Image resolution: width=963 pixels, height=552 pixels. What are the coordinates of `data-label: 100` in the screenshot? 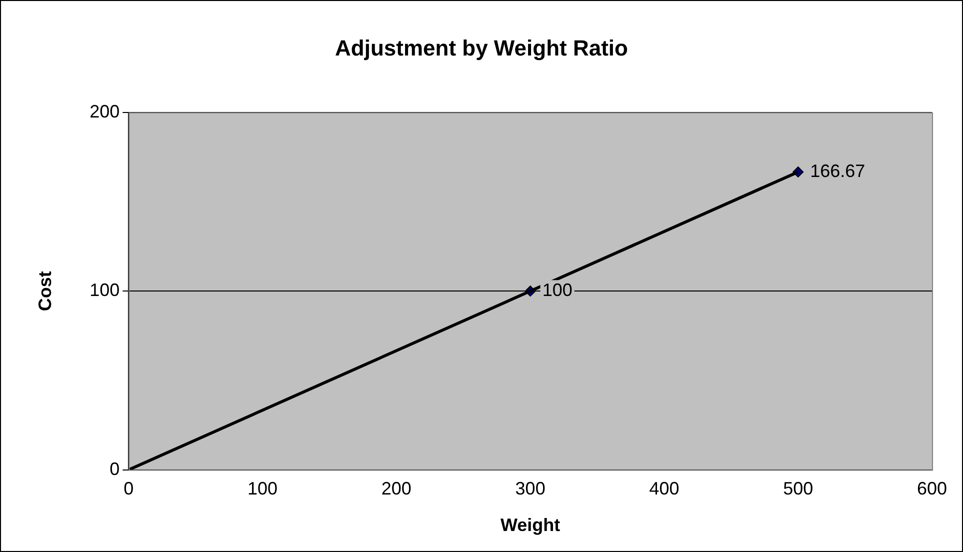 It's located at (557, 290).